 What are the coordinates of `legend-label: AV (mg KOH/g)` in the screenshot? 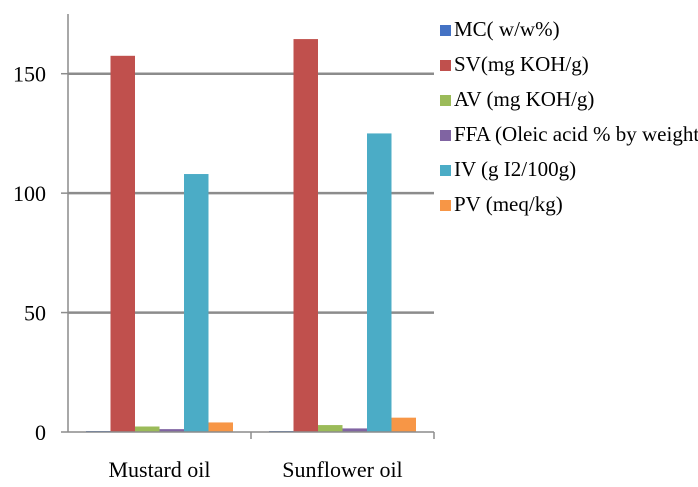 It's located at (524, 99).